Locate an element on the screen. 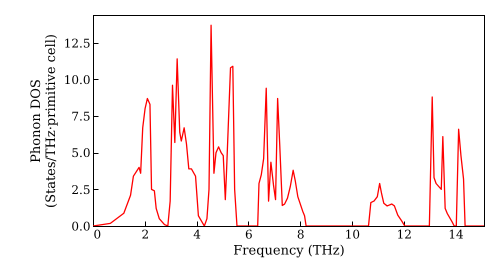 The height and width of the screenshot is (280, 500). y-tick-label: 10.0 is located at coordinates (77, 79).